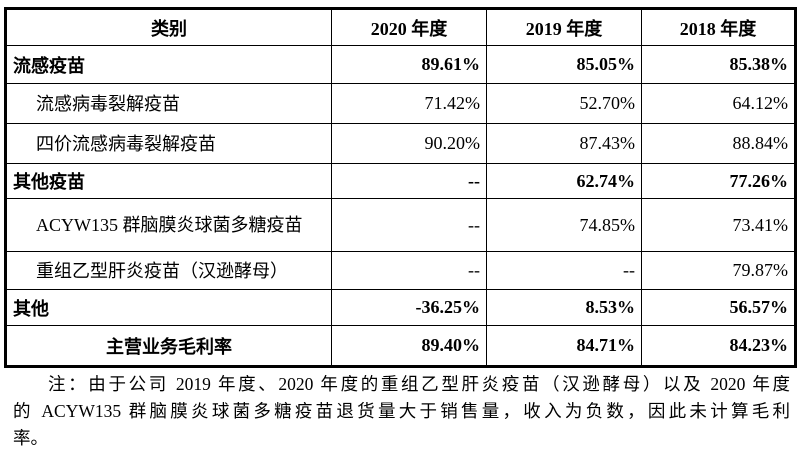 This screenshot has width=800, height=452. What do you see at coordinates (564, 103) in the screenshot?
I see `value-cell: 52.70%` at bounding box center [564, 103].